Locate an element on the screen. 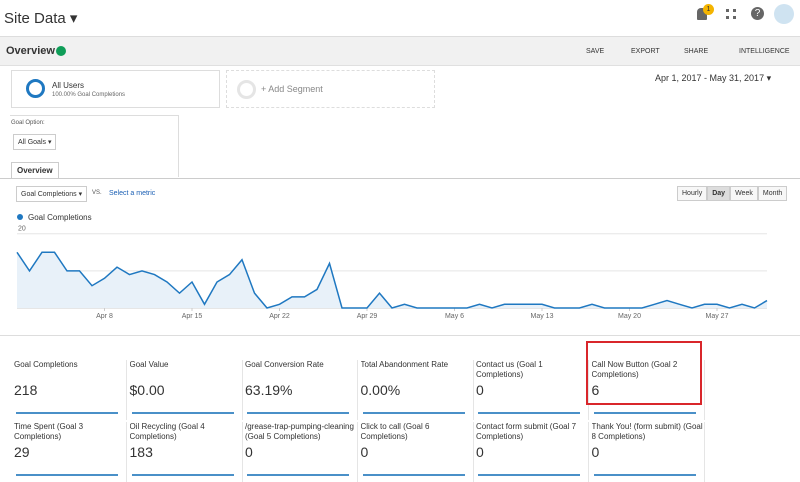  metric-label: Goal Completions is located at coordinates (46, 364).